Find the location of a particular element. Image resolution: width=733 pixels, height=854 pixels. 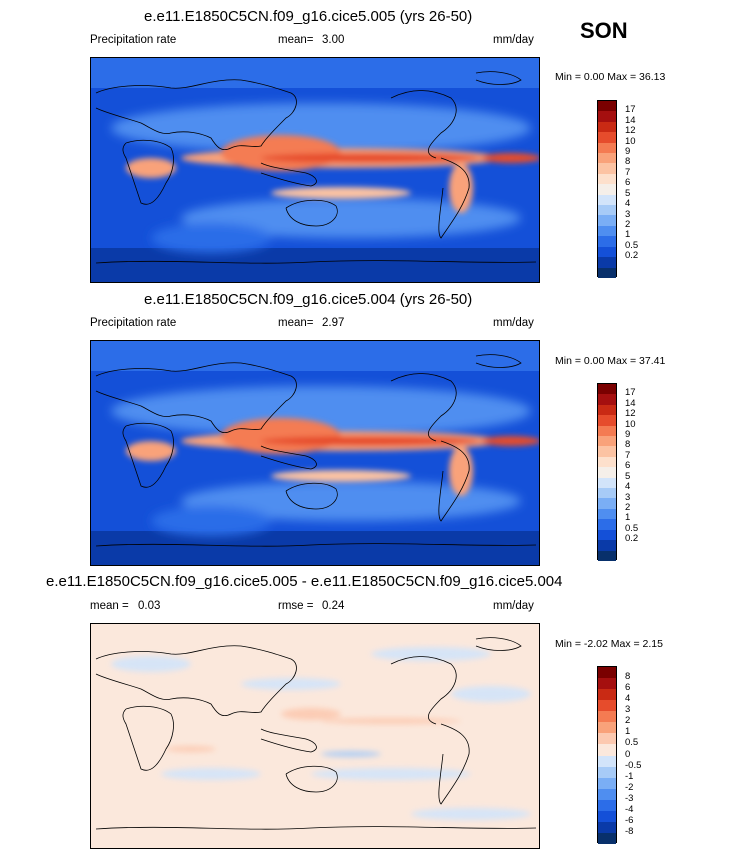

panel-3-rmse-value: 0.24 is located at coordinates (333, 606).